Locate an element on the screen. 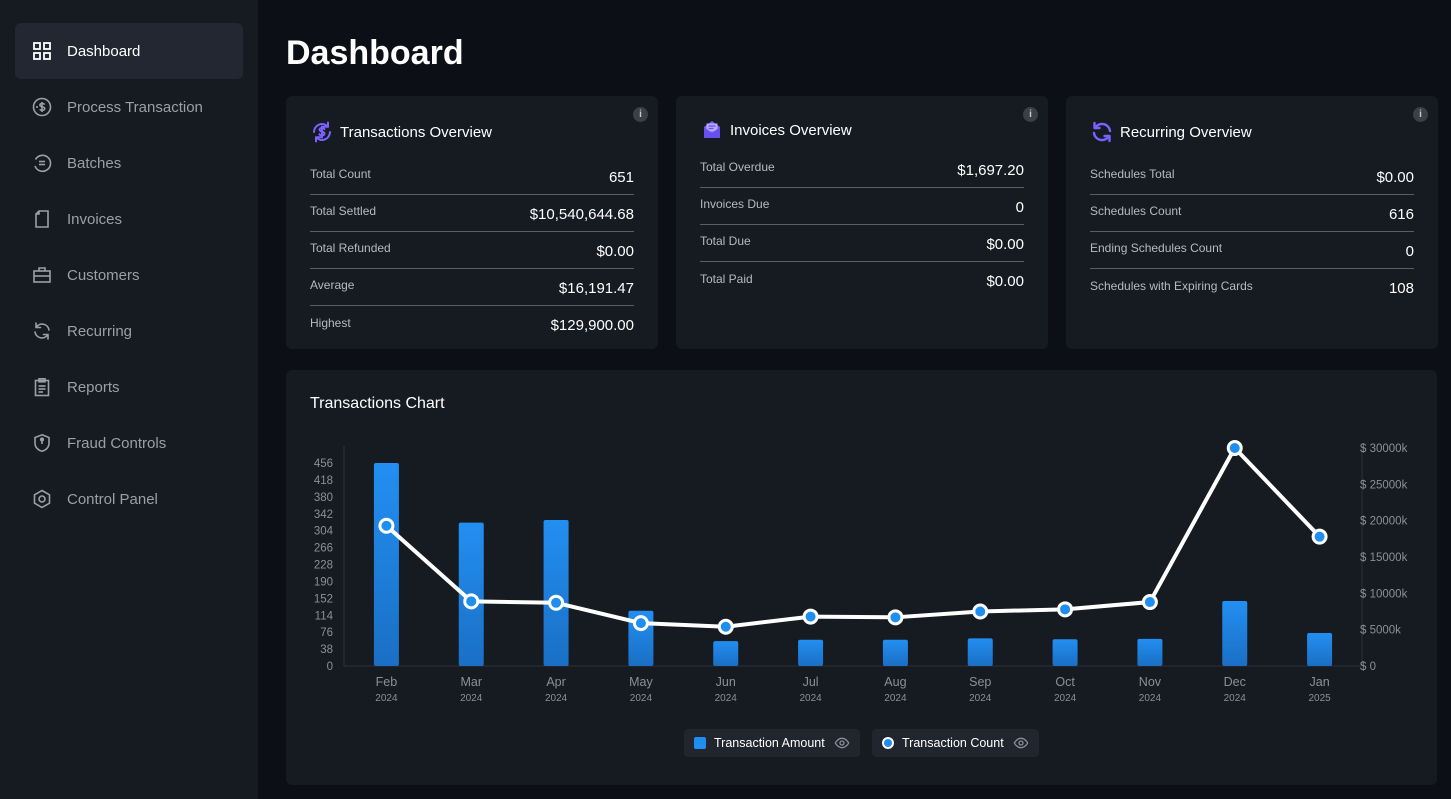  stat-row: Total Refunded $0.00 is located at coordinates (472, 250).